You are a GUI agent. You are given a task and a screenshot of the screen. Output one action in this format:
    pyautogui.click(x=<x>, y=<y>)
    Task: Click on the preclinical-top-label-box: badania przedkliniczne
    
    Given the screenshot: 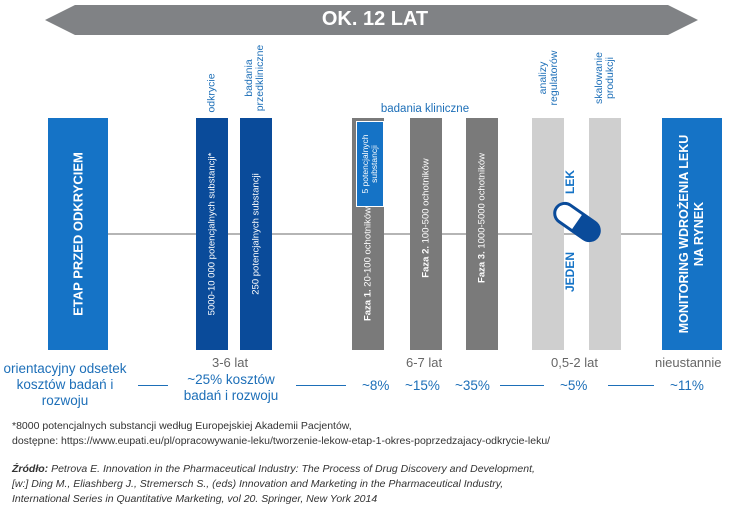 What is the action you would take?
    pyautogui.click(x=255, y=78)
    